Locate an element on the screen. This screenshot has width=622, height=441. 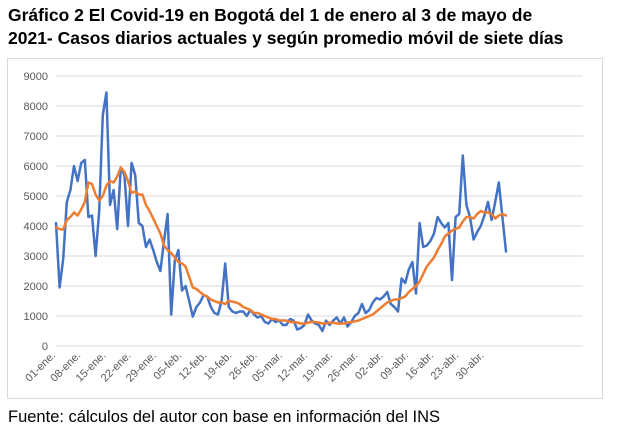
y-axis-tick-labels: 0 1000 2000 3000 4000 5000 6000 7000 8000 9000 is located at coordinates (36, 212).